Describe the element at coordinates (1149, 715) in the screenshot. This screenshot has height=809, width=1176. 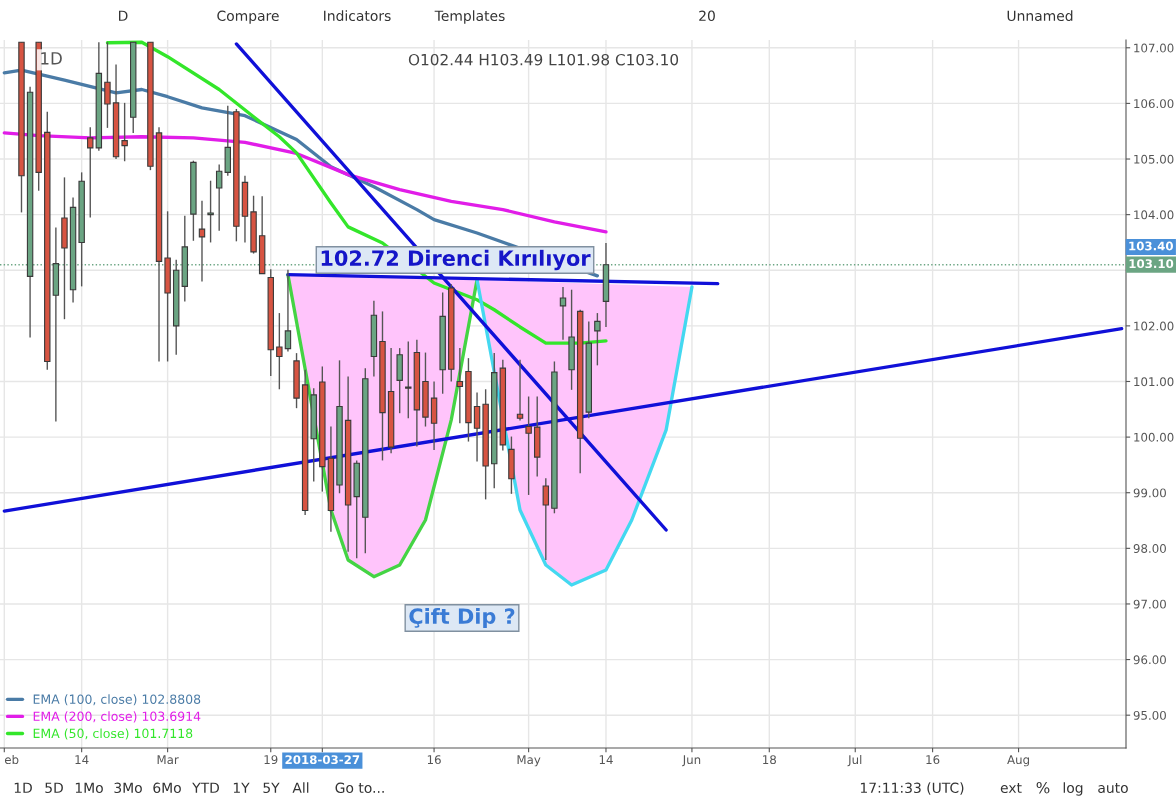
I see `y-tick-label: 95.00` at that location.